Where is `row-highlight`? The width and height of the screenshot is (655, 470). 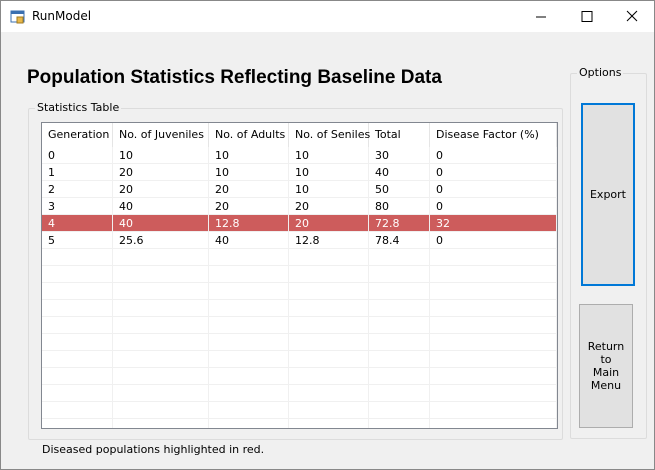 row-highlight is located at coordinates (299, 223).